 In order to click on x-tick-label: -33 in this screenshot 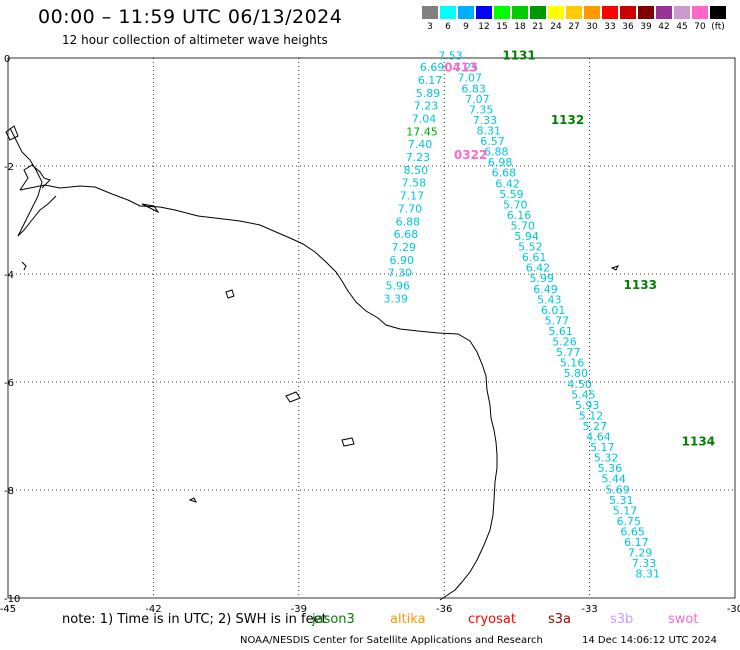, I will do `click(589, 609)`.